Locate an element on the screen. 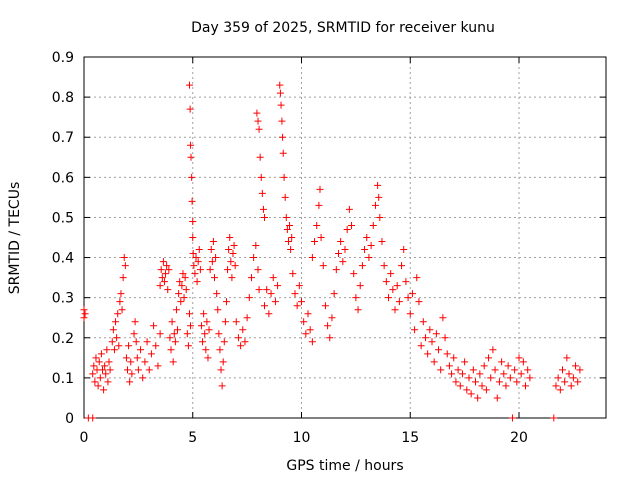 This screenshot has height=480, width=640. x-axis-label: GPS time / hours is located at coordinates (344, 466).